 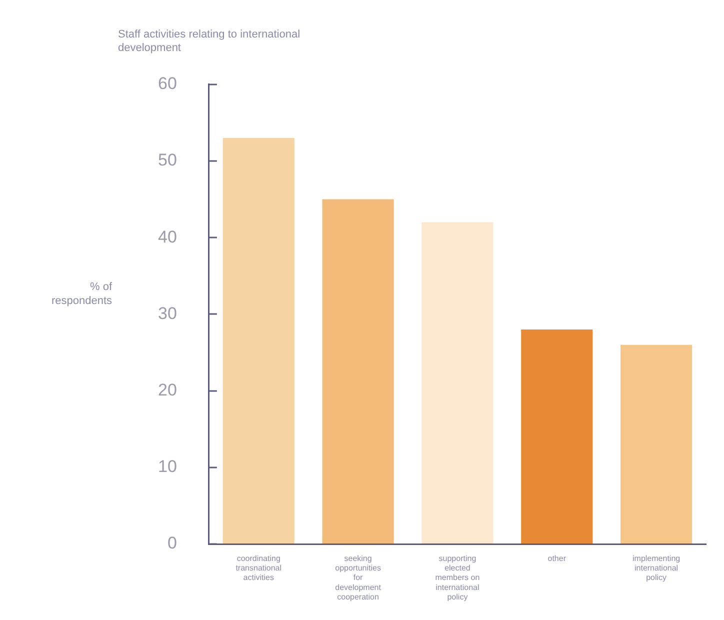 I want to click on y-tick-label: 60, so click(x=167, y=84).